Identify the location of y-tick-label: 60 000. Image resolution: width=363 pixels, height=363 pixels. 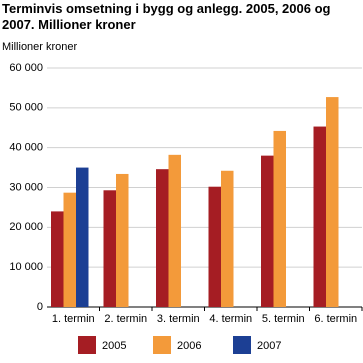
(26, 68).